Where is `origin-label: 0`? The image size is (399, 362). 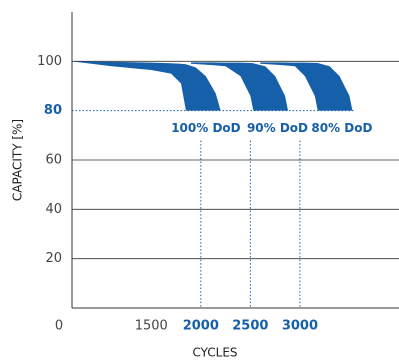 origin-label: 0 is located at coordinates (59, 326).